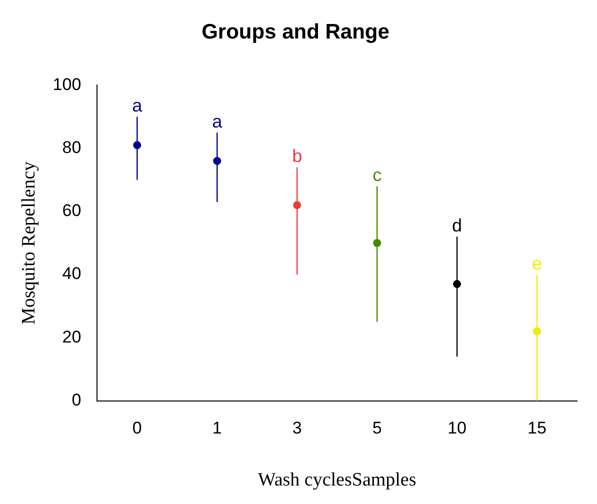 The image size is (597, 504). I want to click on x-tick-label: 1, so click(217, 428).